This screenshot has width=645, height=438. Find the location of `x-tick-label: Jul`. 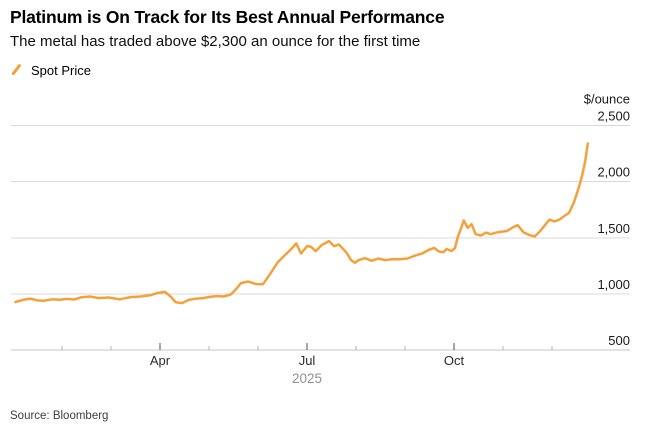

x-tick-label: Jul is located at coordinates (307, 360).